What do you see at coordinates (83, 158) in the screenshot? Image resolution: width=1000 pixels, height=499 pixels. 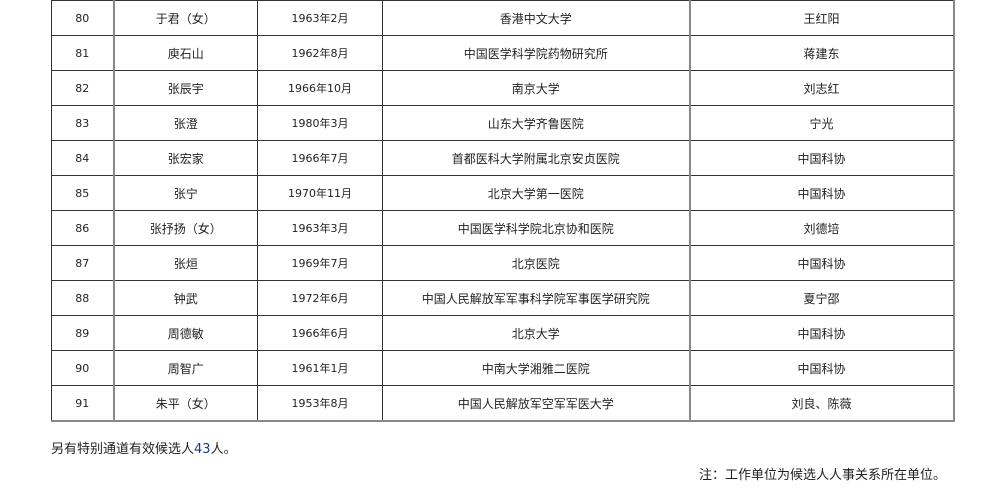 I see `index-cell: 84` at bounding box center [83, 158].